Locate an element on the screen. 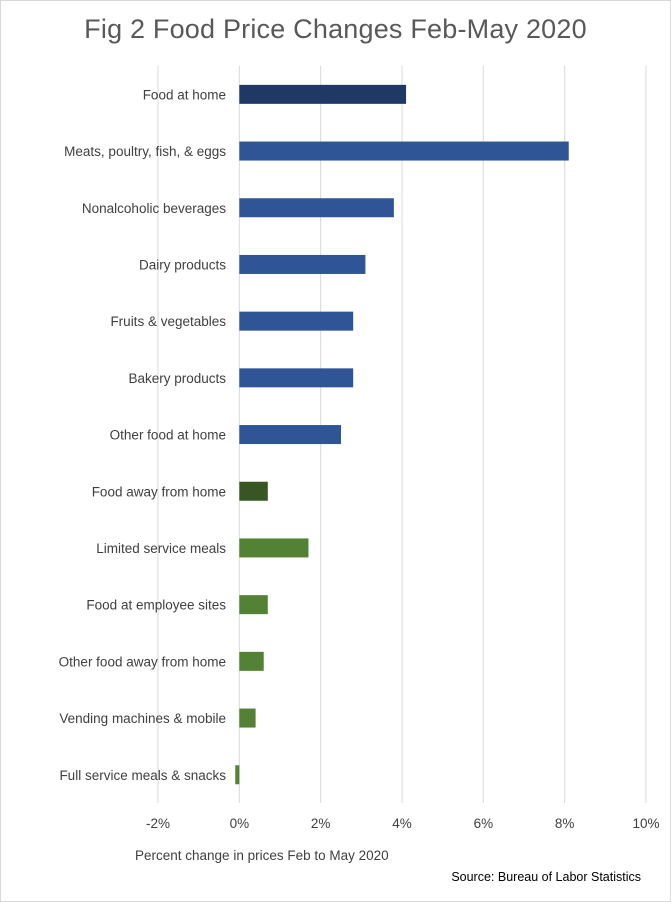  category-label: Vending machines & mobile is located at coordinates (142, 718).